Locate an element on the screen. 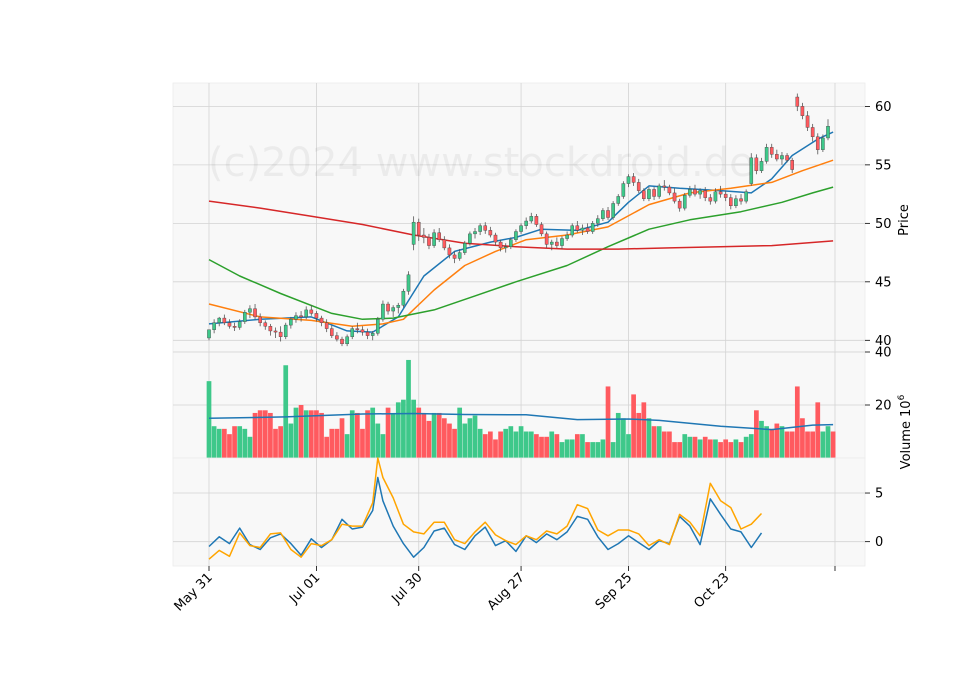 The image size is (960, 690). volume-ytick-label: 40 is located at coordinates (883, 353).